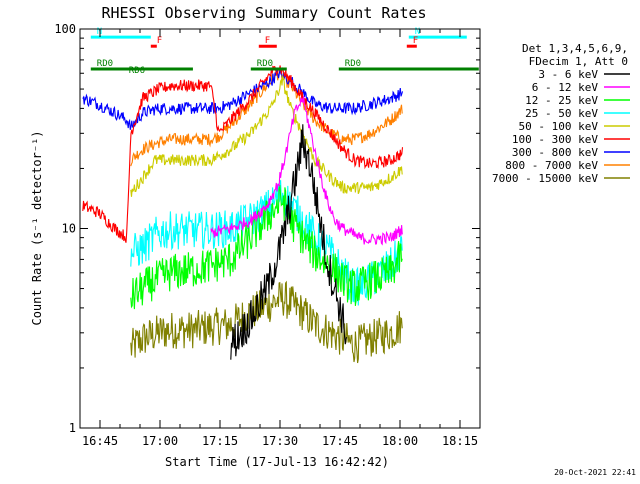  What do you see at coordinates (340, 441) in the screenshot?
I see `x-tick-label-4: 17:45` at bounding box center [340, 441].